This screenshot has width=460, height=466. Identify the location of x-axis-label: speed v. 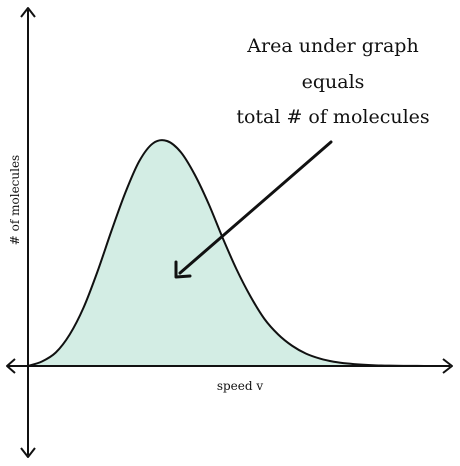
(240, 386).